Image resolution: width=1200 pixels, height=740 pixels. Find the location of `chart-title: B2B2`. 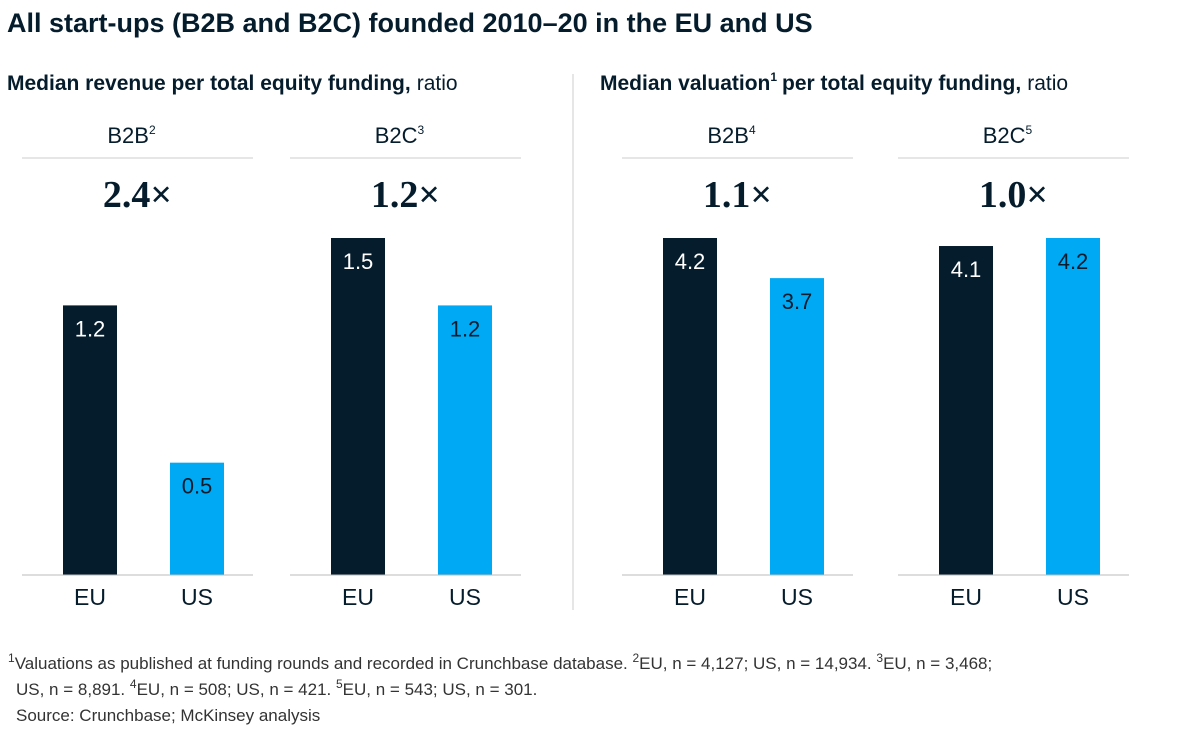

chart-title: B2B2 is located at coordinates (131, 135).